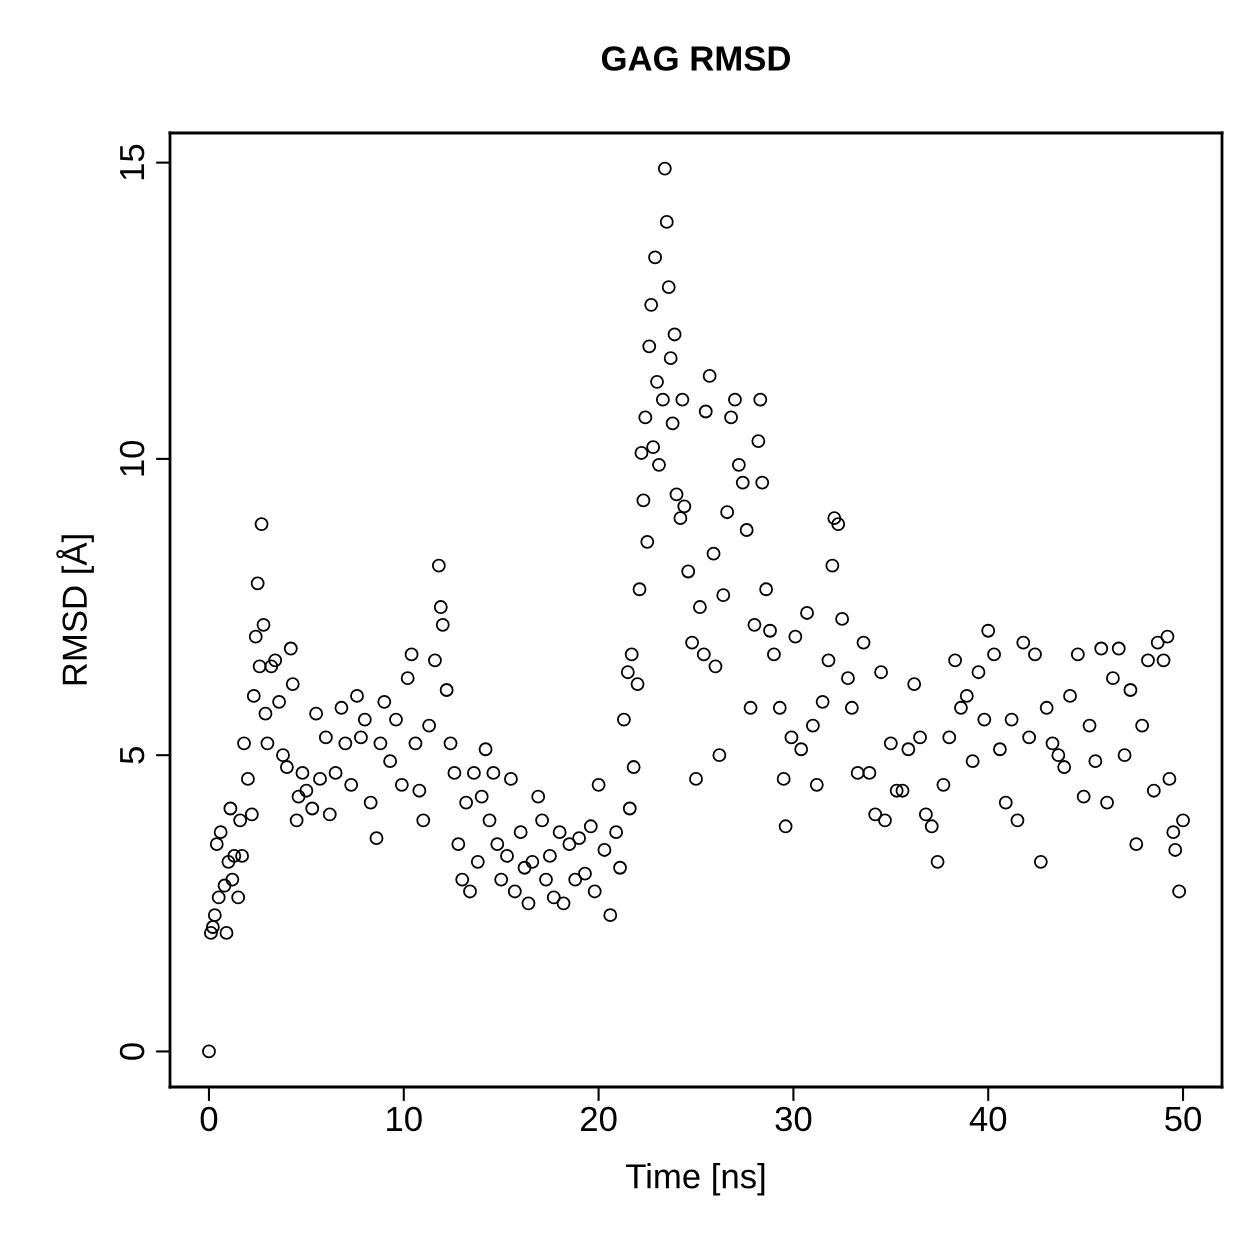  I want to click on y-tick-label: 15, so click(132, 162).